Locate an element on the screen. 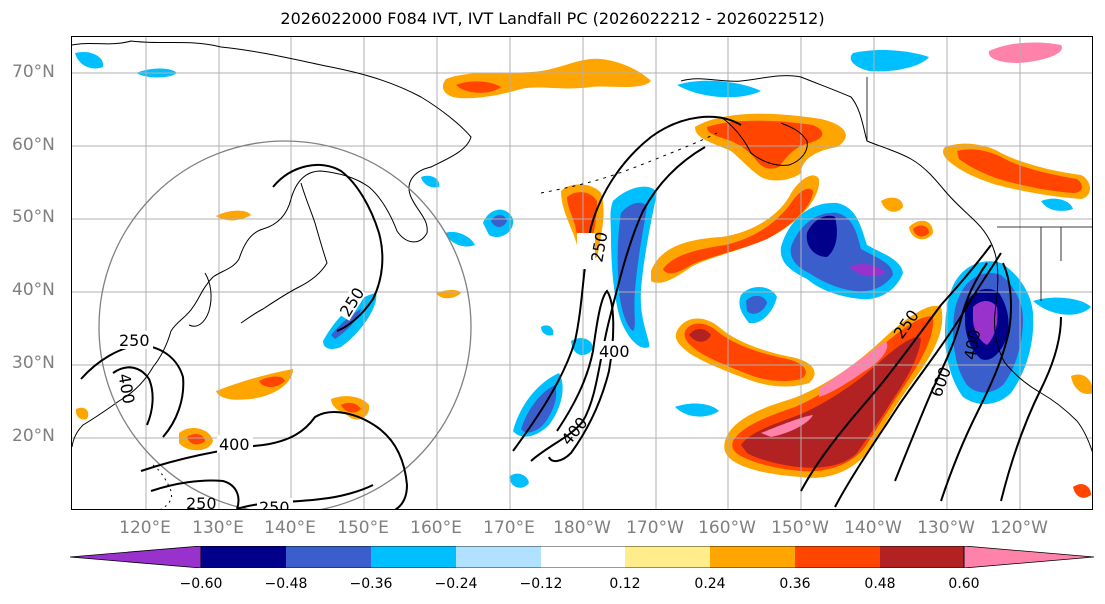 The height and width of the screenshot is (604, 1105). colorbar is located at coordinates (582, 557).